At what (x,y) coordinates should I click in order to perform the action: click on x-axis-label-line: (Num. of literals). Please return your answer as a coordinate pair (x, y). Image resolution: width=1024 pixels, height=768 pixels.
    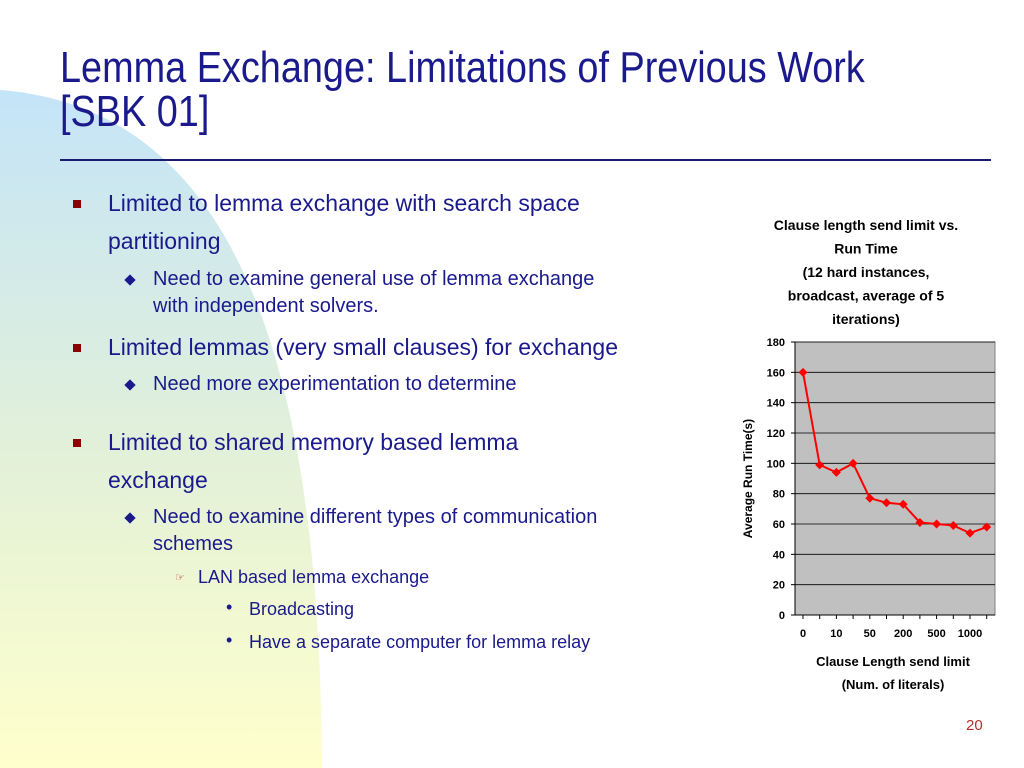
    Looking at the image, I should click on (893, 684).